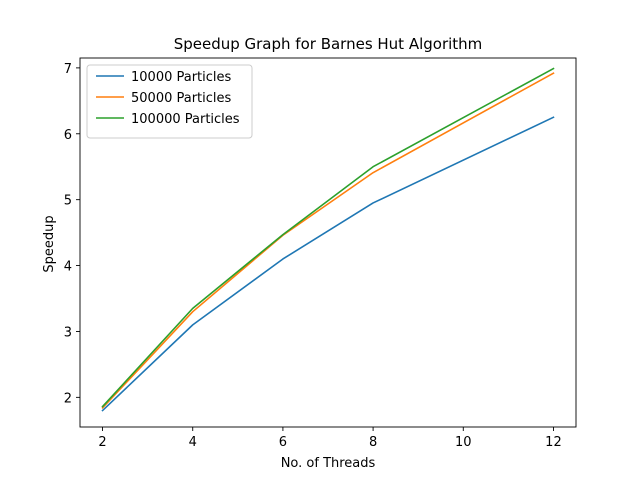 Image resolution: width=640 pixels, height=480 pixels. I want to click on x-tick-label: 10, so click(463, 442).